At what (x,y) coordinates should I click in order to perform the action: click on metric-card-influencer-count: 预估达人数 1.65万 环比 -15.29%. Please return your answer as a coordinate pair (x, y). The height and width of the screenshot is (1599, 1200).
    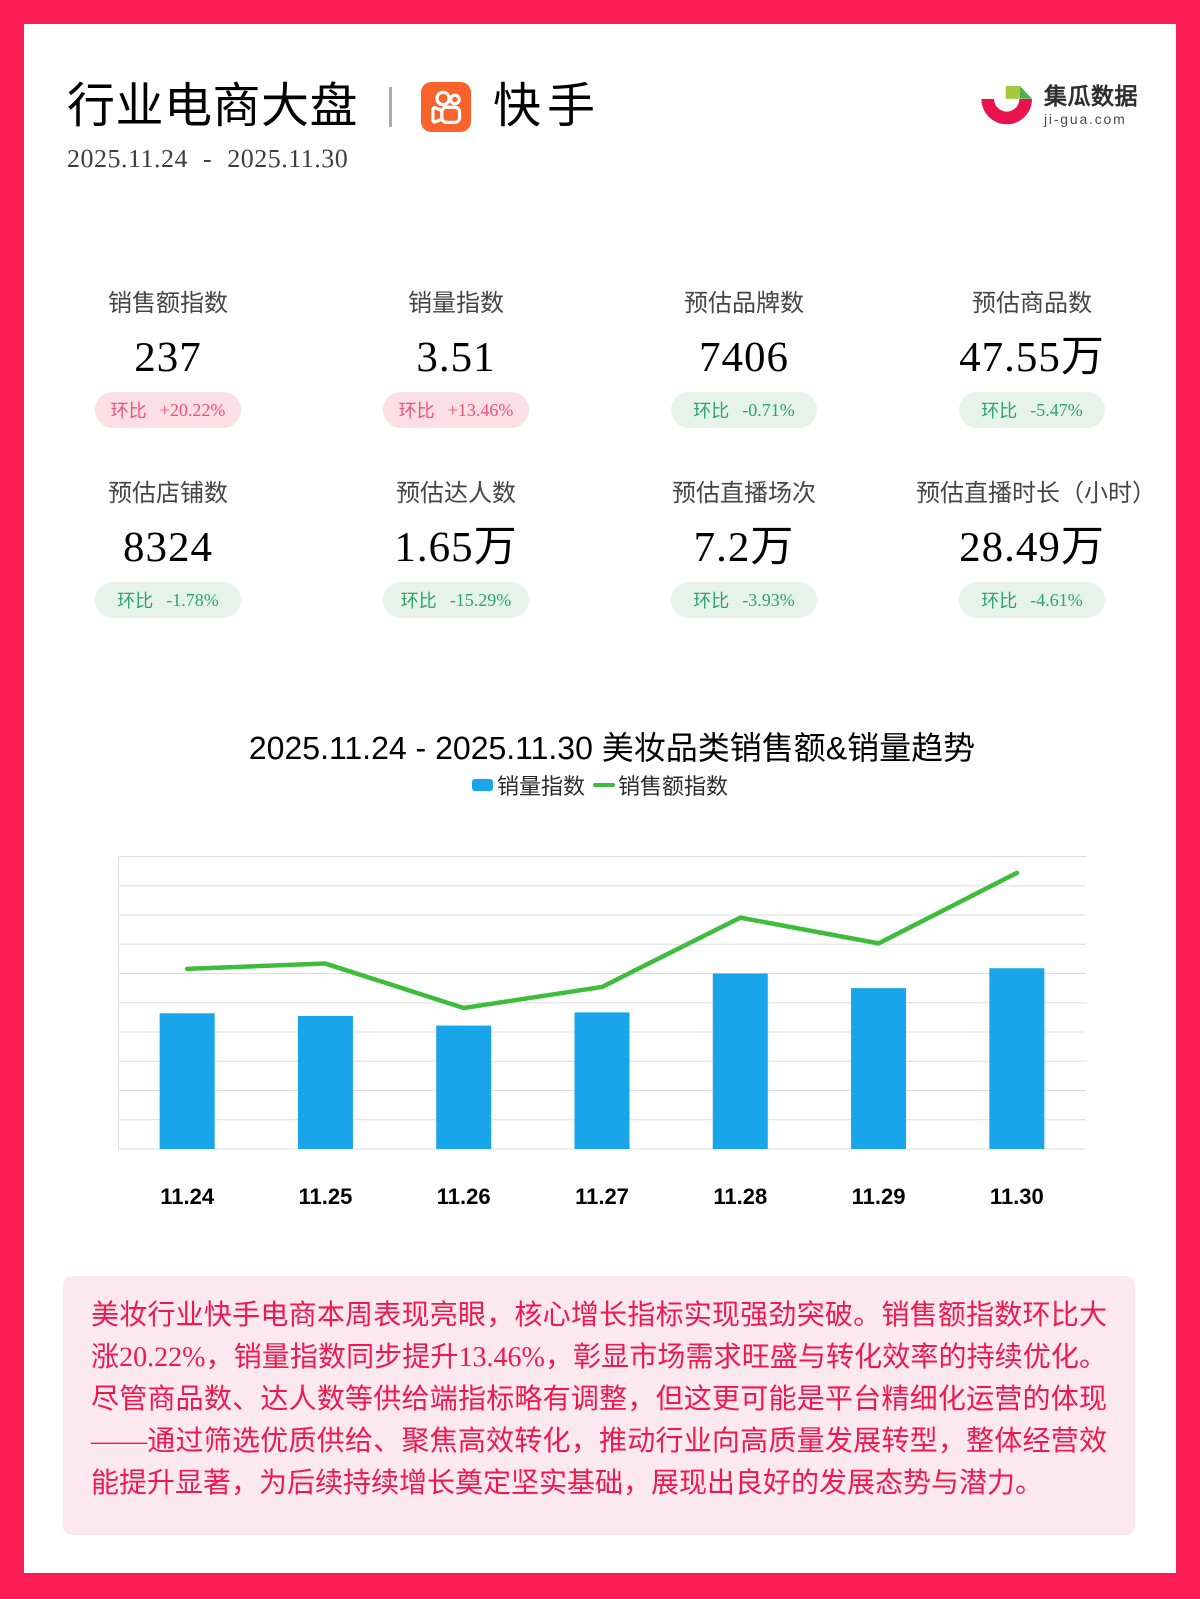
    Looking at the image, I should click on (456, 549).